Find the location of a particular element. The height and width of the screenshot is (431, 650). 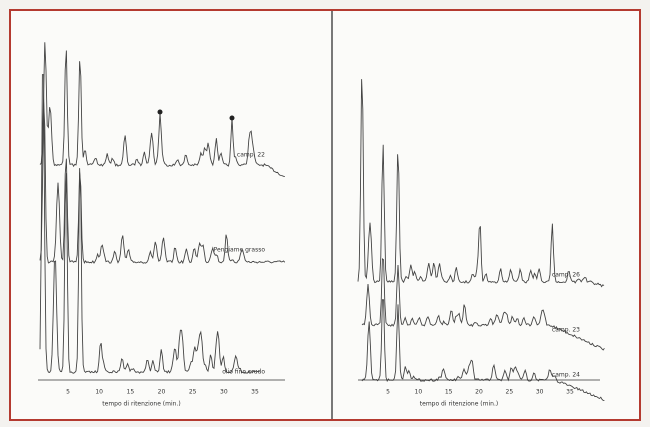

trace-label: camp. 24 is located at coordinates (566, 375).